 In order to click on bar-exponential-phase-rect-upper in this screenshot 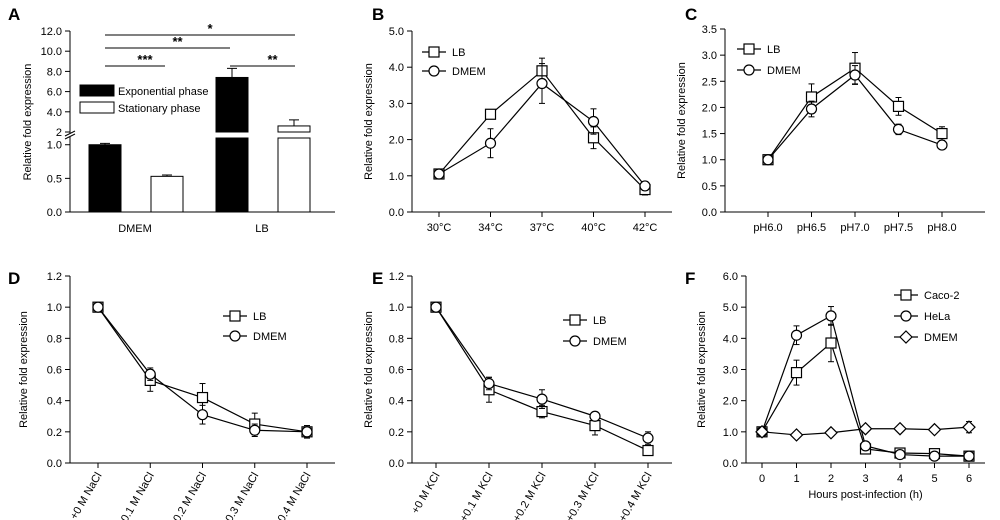, I will do `click(232, 104)`.